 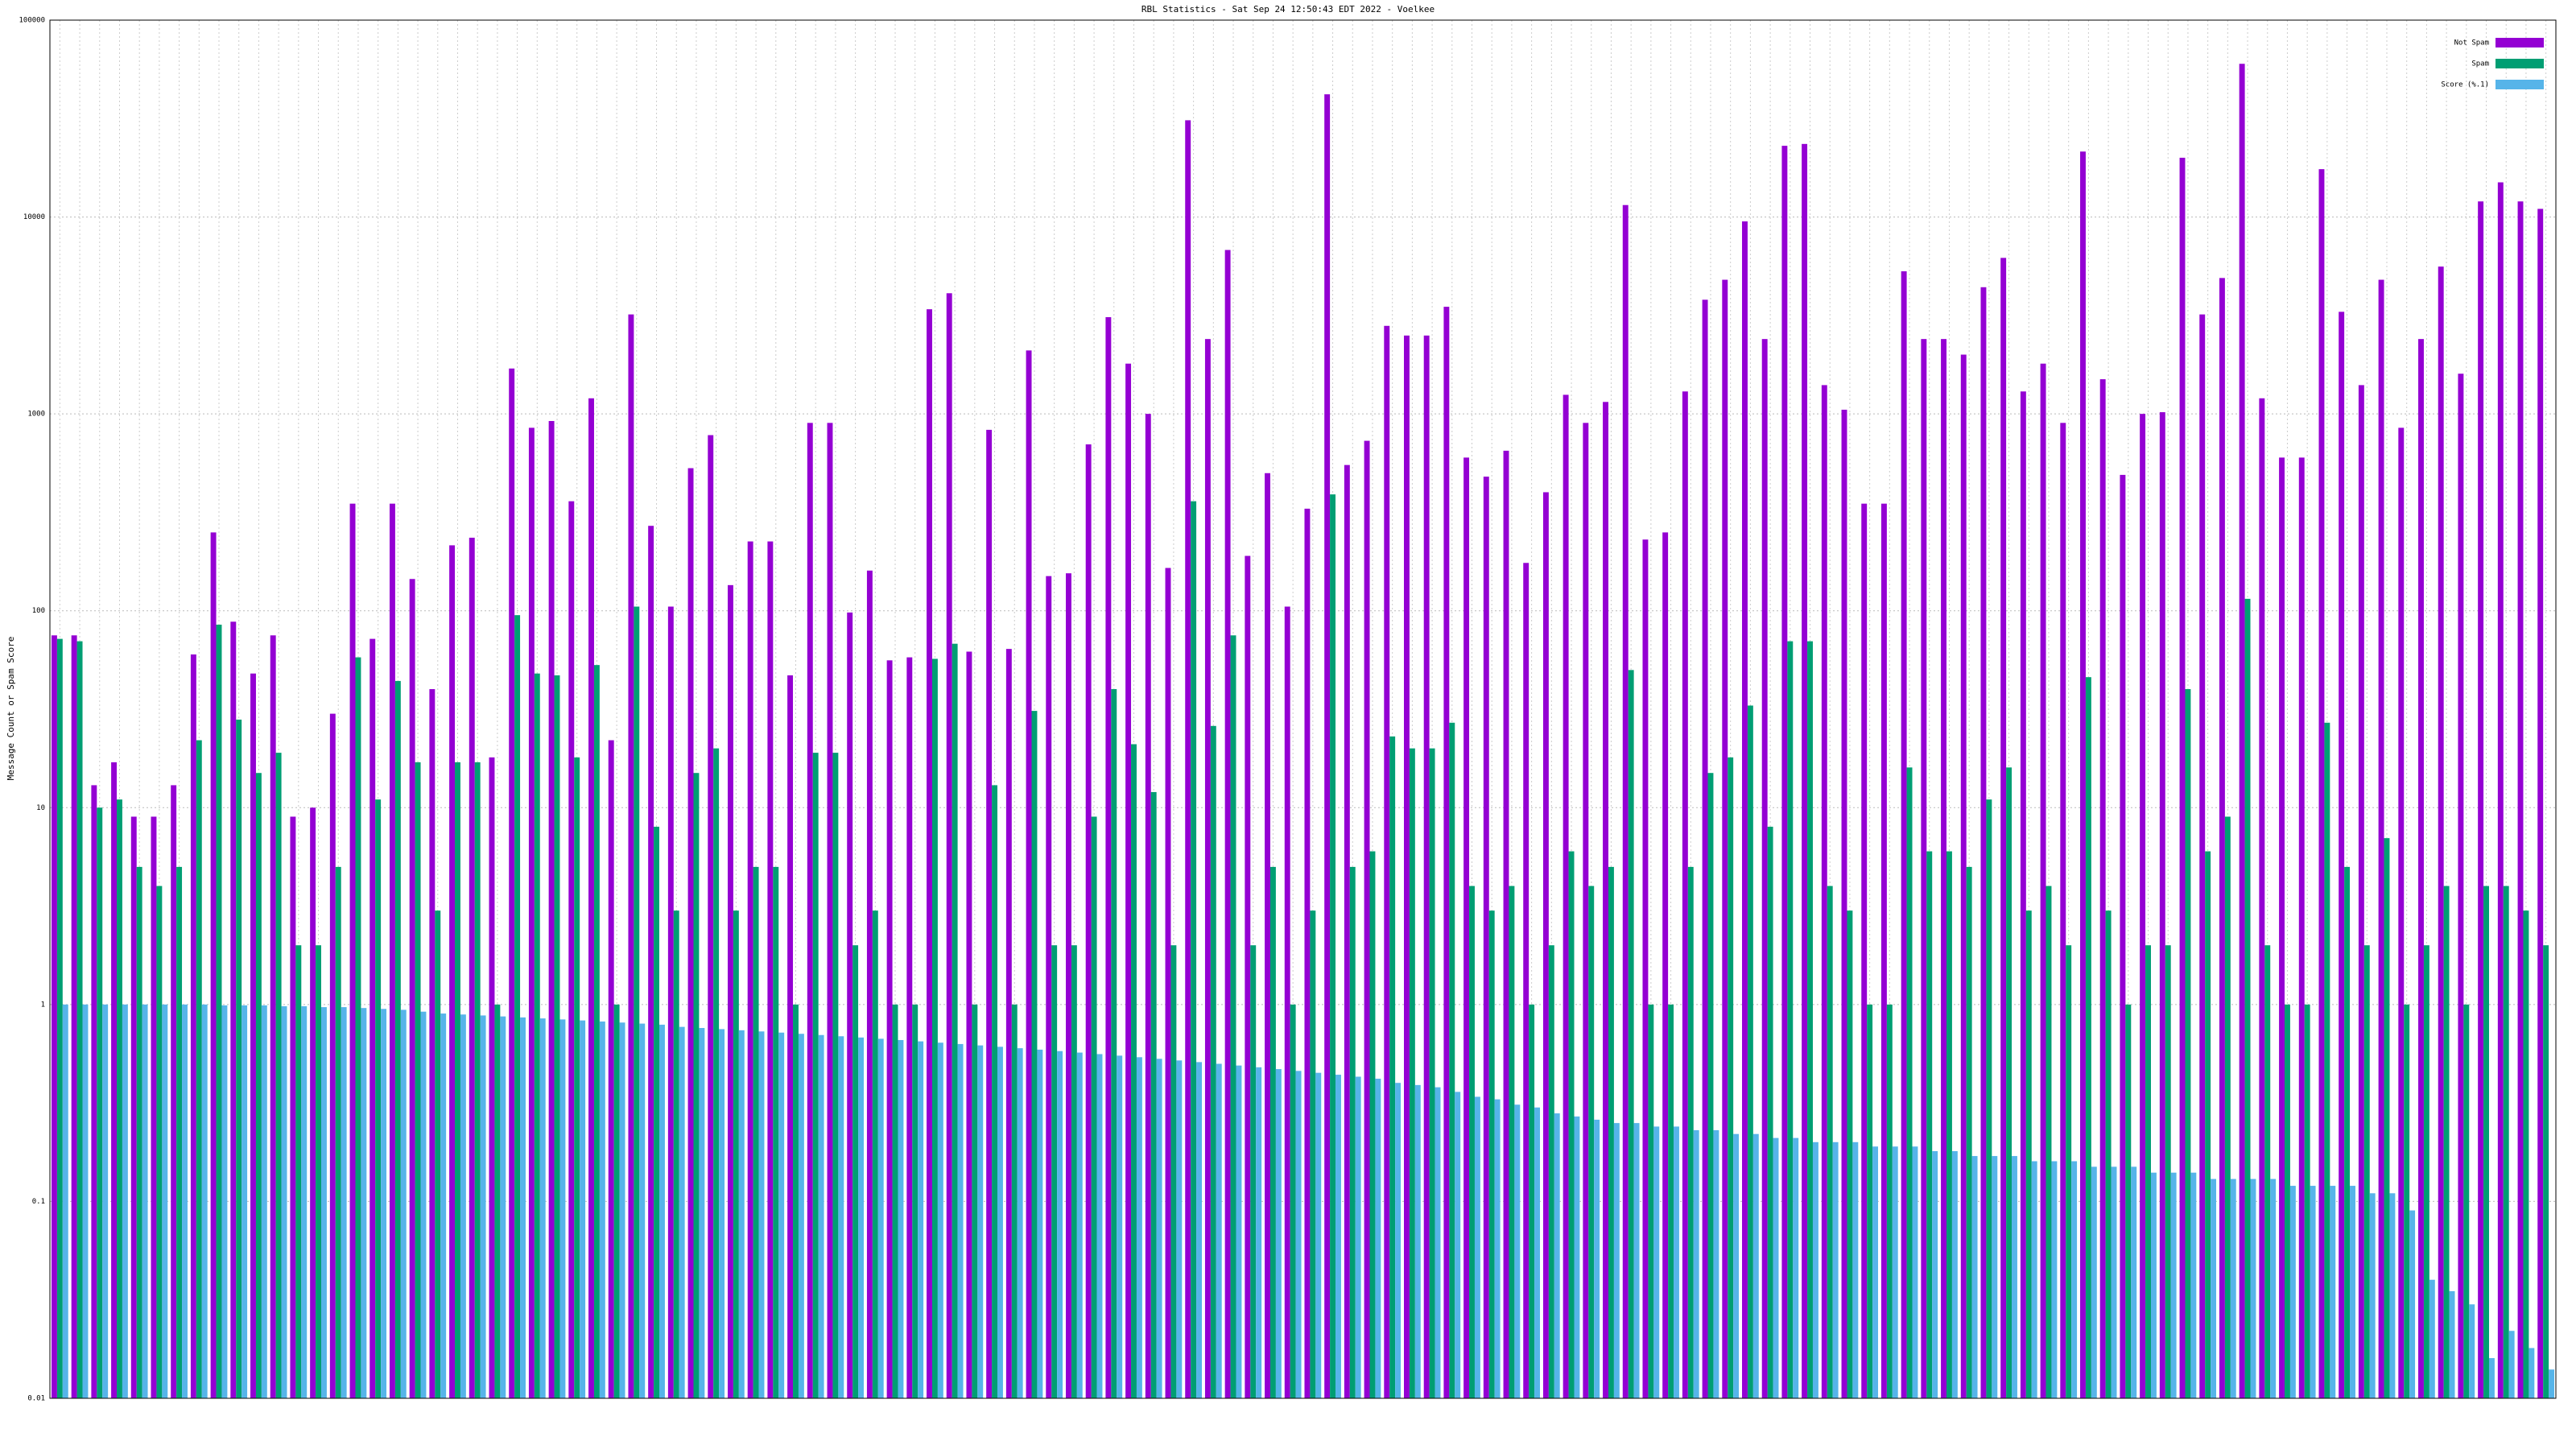 What do you see at coordinates (2465, 85) in the screenshot?
I see `legend-label: Score (%.1)` at bounding box center [2465, 85].